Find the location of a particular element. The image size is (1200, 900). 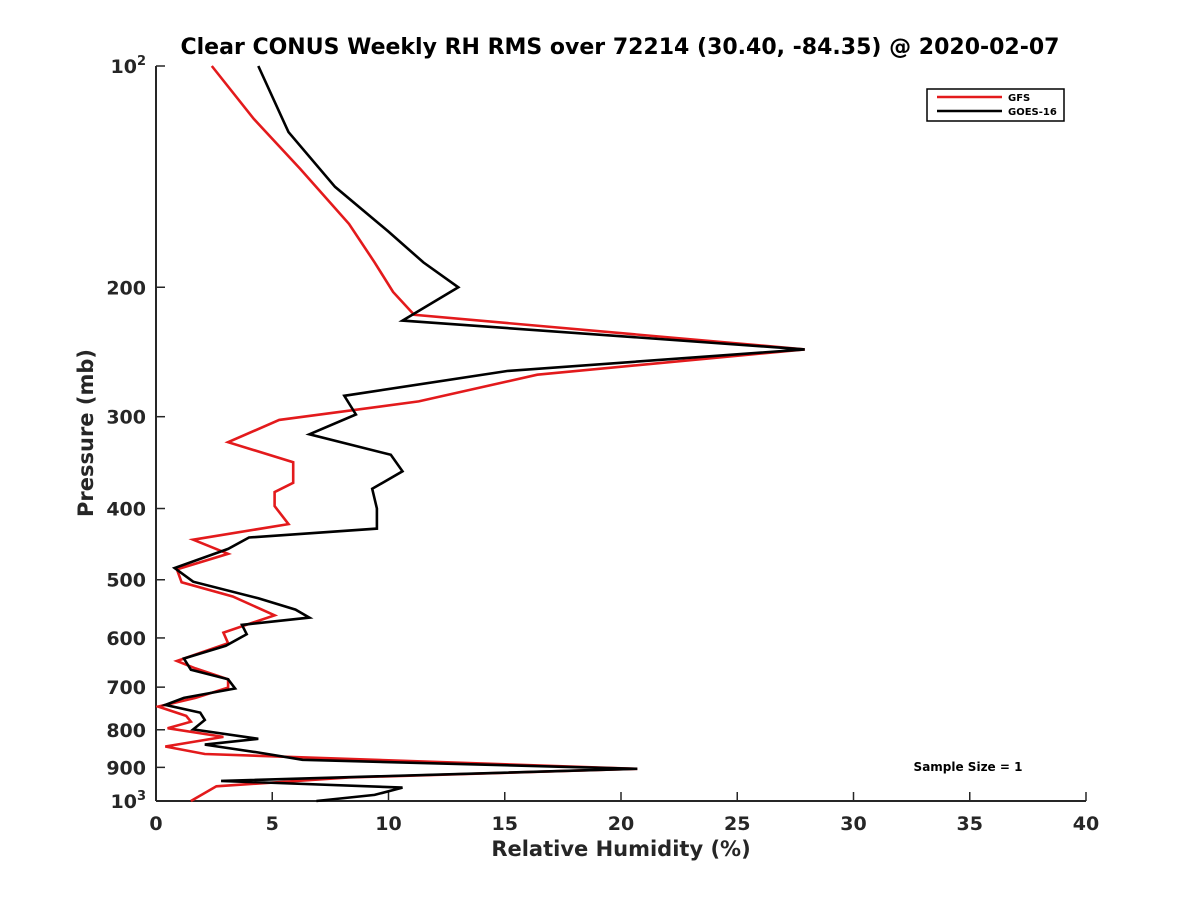

y-tick-label: 10² is located at coordinates (129, 66).